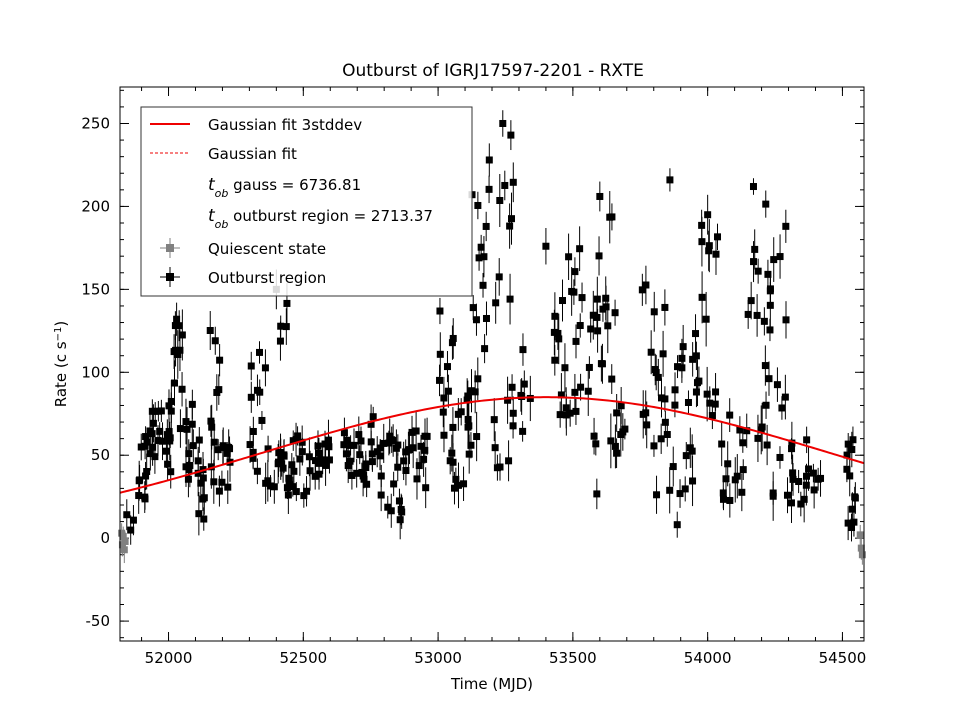  What do you see at coordinates (125, 541) in the screenshot?
I see `quiescent-point` at bounding box center [125, 541].